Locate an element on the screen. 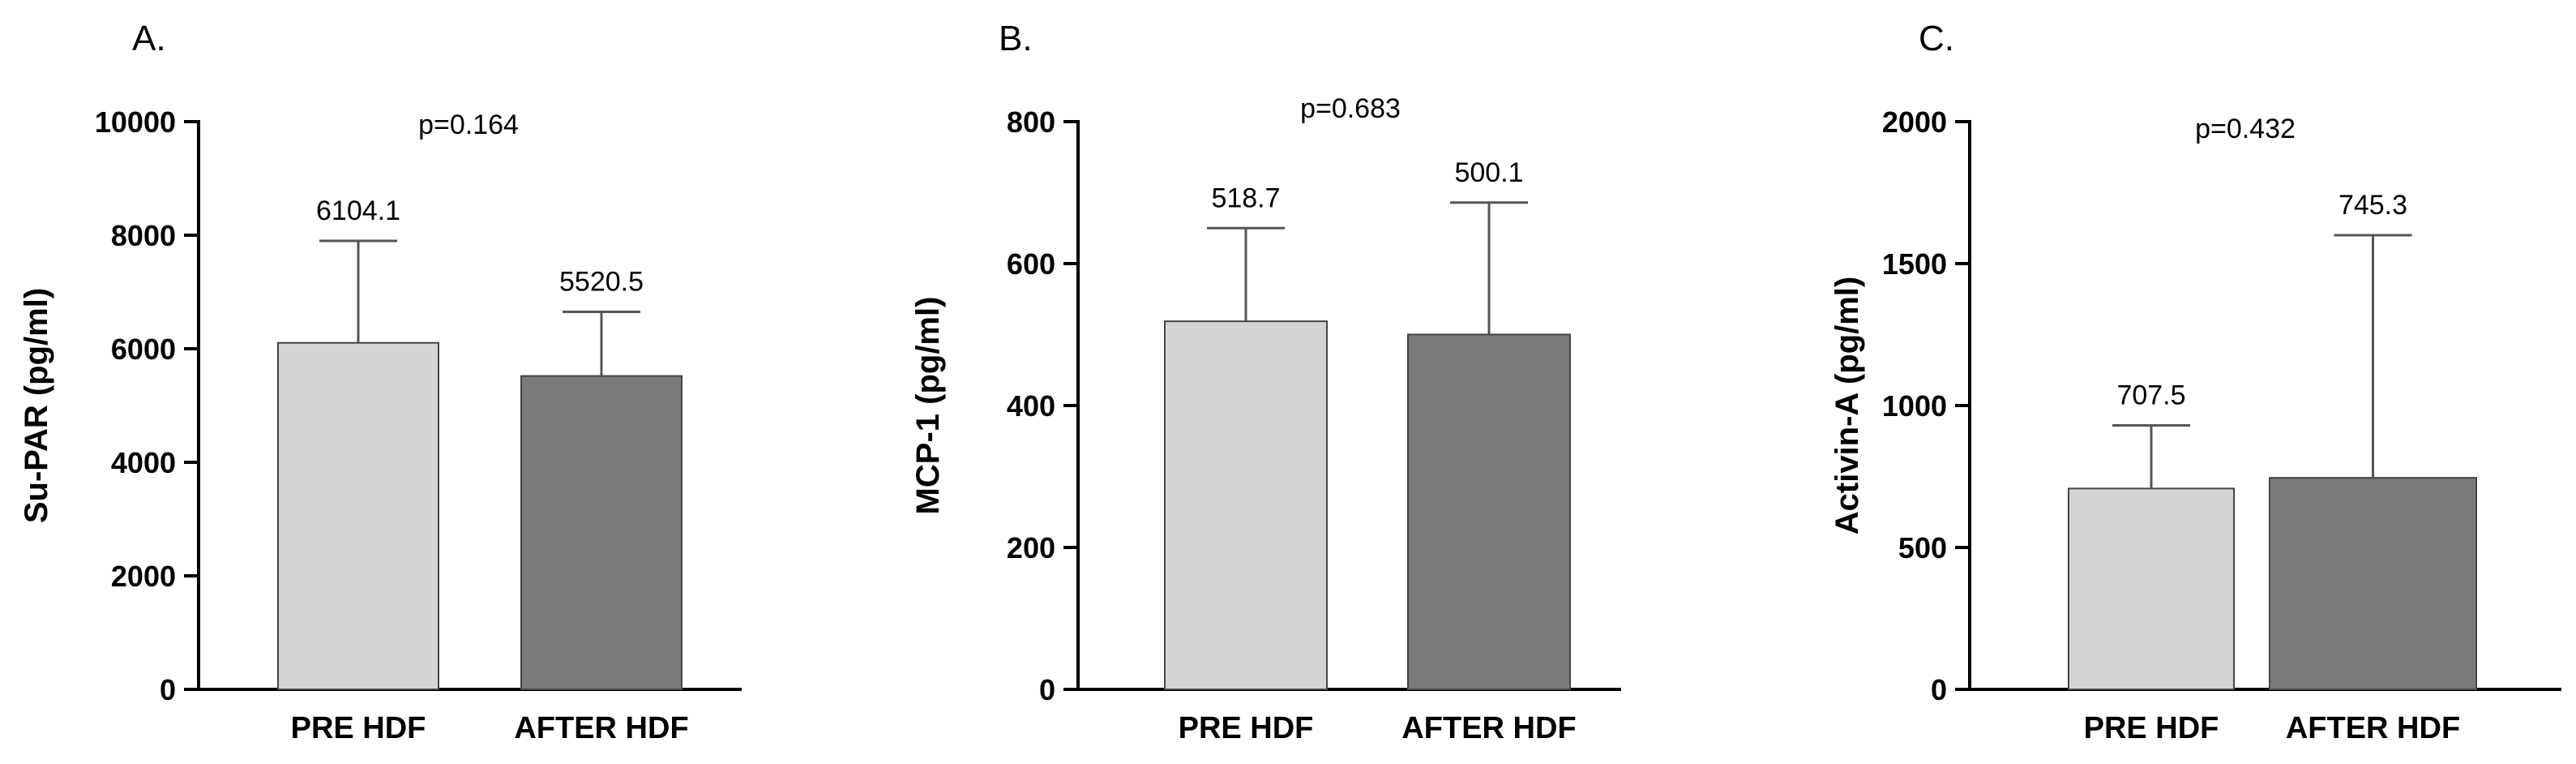 The width and height of the screenshot is (2576, 764). y-tick-label: 500 is located at coordinates (1922, 548).